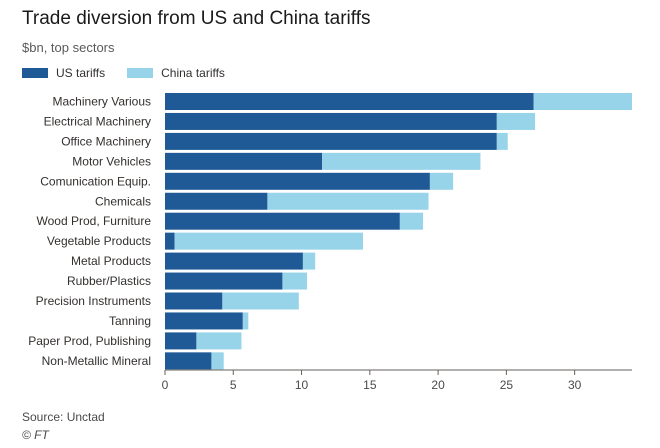  What do you see at coordinates (507, 385) in the screenshot?
I see `x-tick-label: 25` at bounding box center [507, 385].